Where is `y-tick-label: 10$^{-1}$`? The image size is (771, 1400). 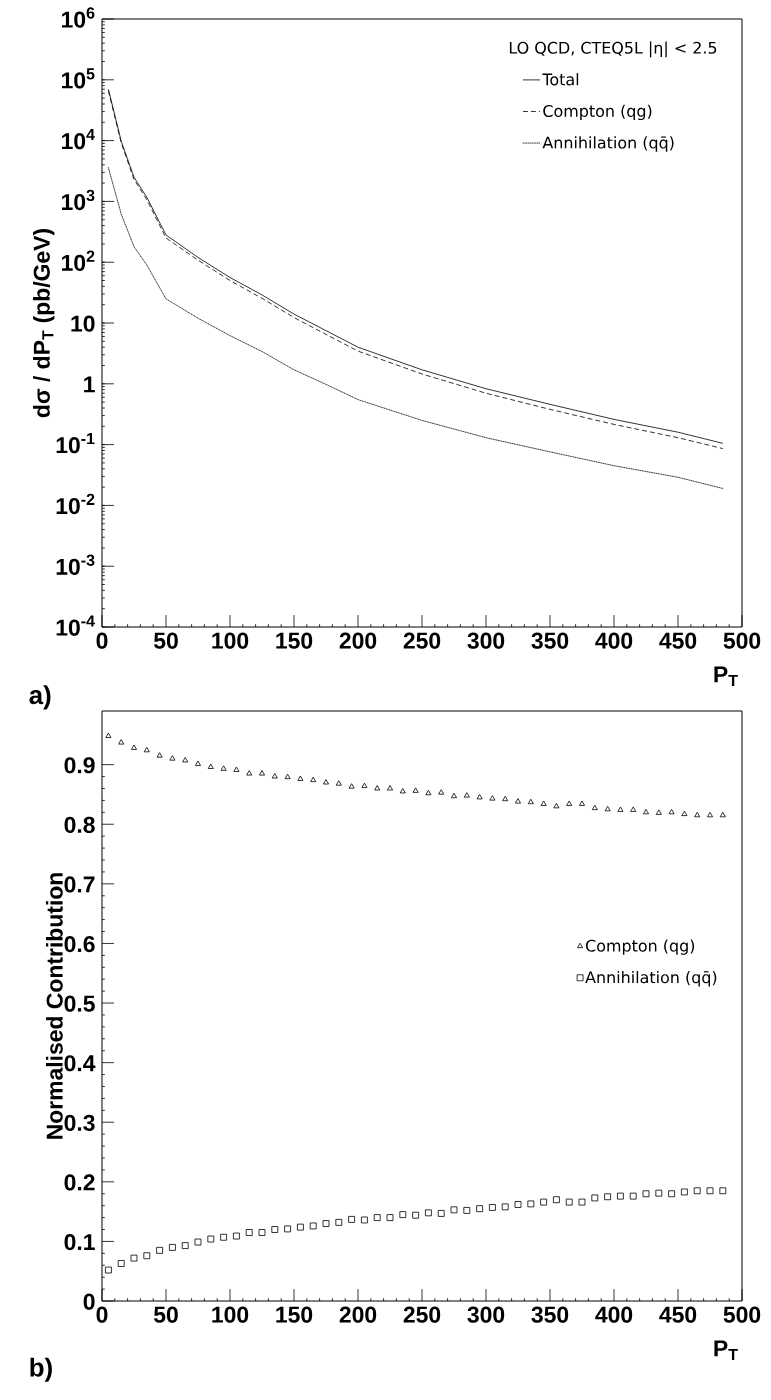
y-tick-label: 10$^{-1}$ is located at coordinates (75, 443).